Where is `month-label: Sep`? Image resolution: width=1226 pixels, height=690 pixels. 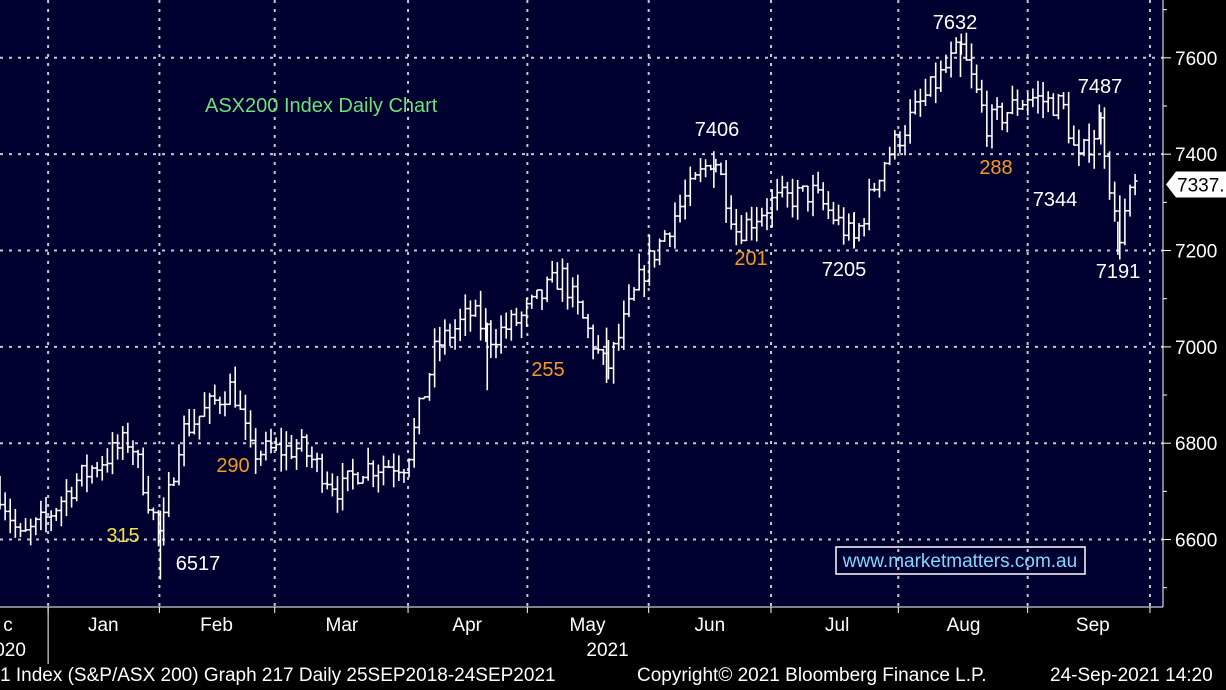
month-label: Sep is located at coordinates (1093, 625).